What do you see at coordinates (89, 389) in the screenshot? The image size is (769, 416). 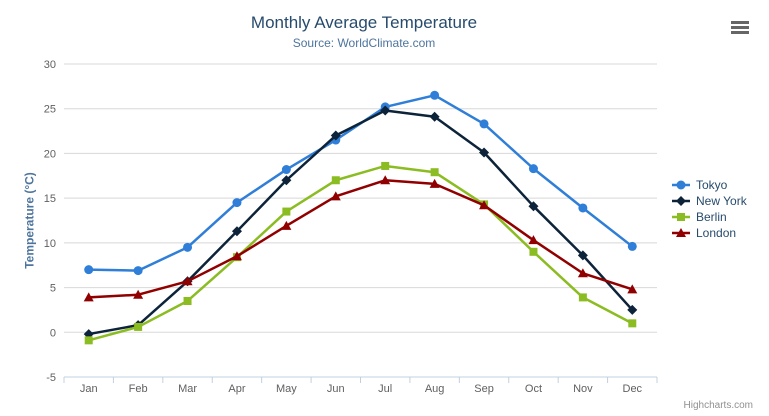 I see `x-tick-label-jan: Jan` at bounding box center [89, 389].